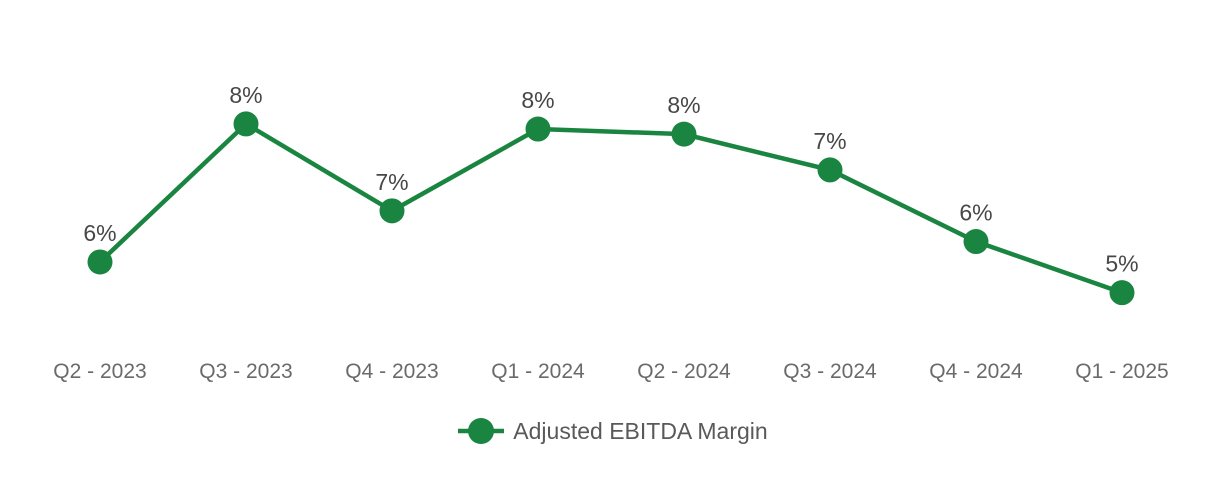 The height and width of the screenshot is (480, 1226). I want to click on x-axis-label: Q4 - 2024, so click(976, 371).